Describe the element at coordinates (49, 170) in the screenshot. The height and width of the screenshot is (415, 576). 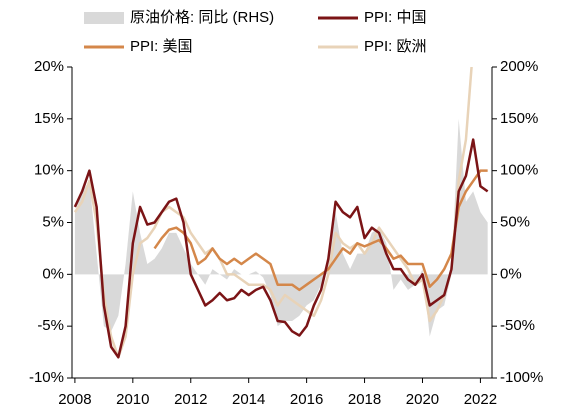
I see `y-tick-label: 10%` at that location.